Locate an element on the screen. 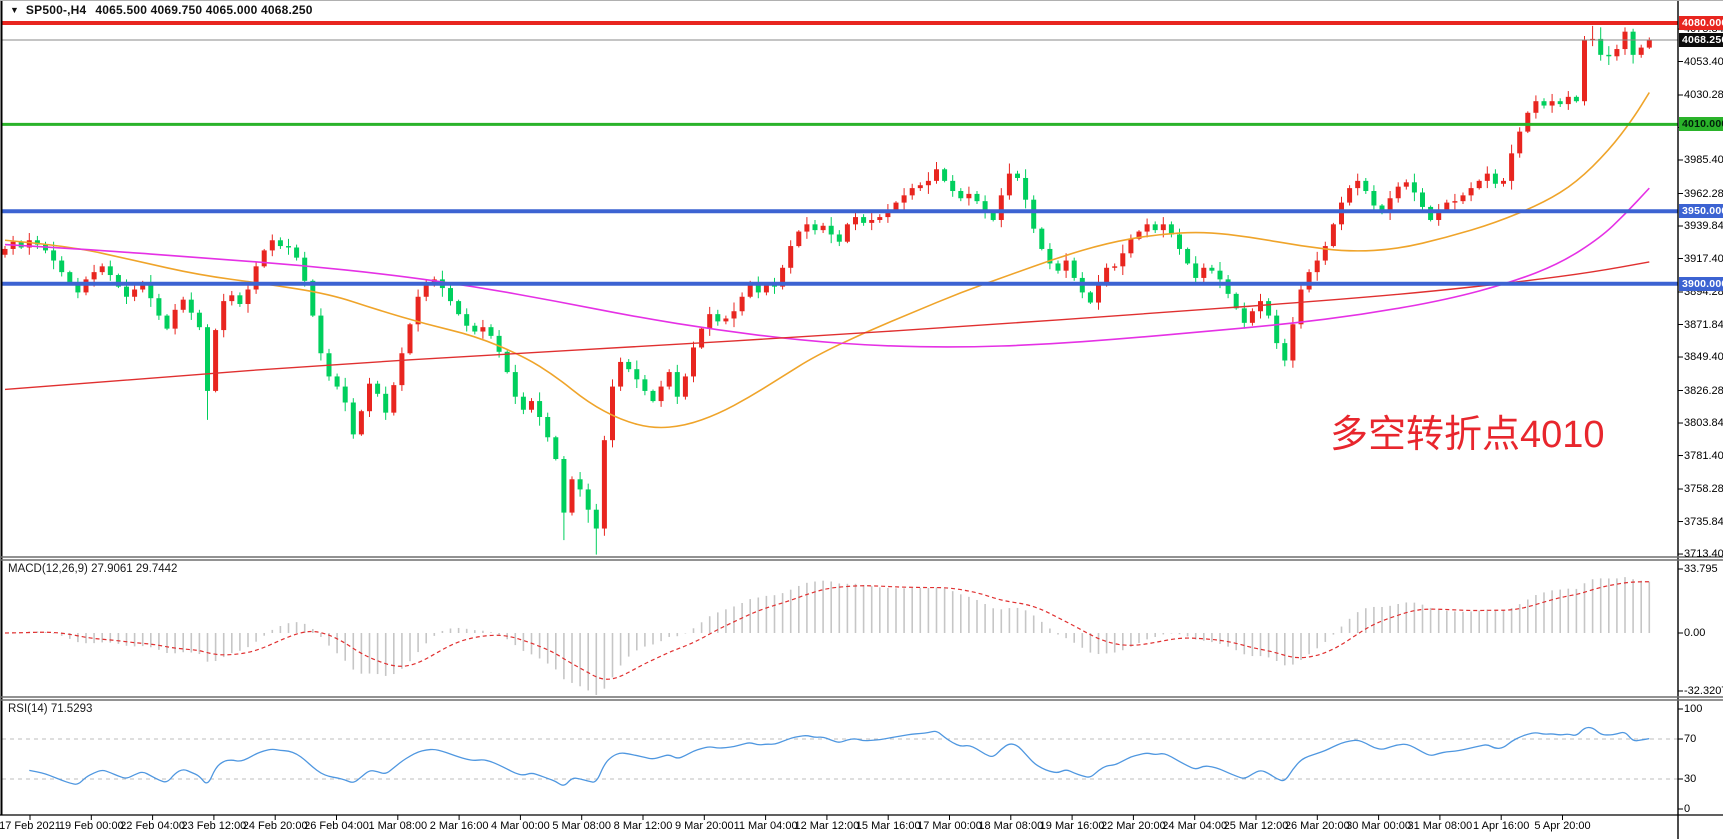 This screenshot has height=839, width=1723. rsi-tick-label: 30 is located at coordinates (1690, 779).